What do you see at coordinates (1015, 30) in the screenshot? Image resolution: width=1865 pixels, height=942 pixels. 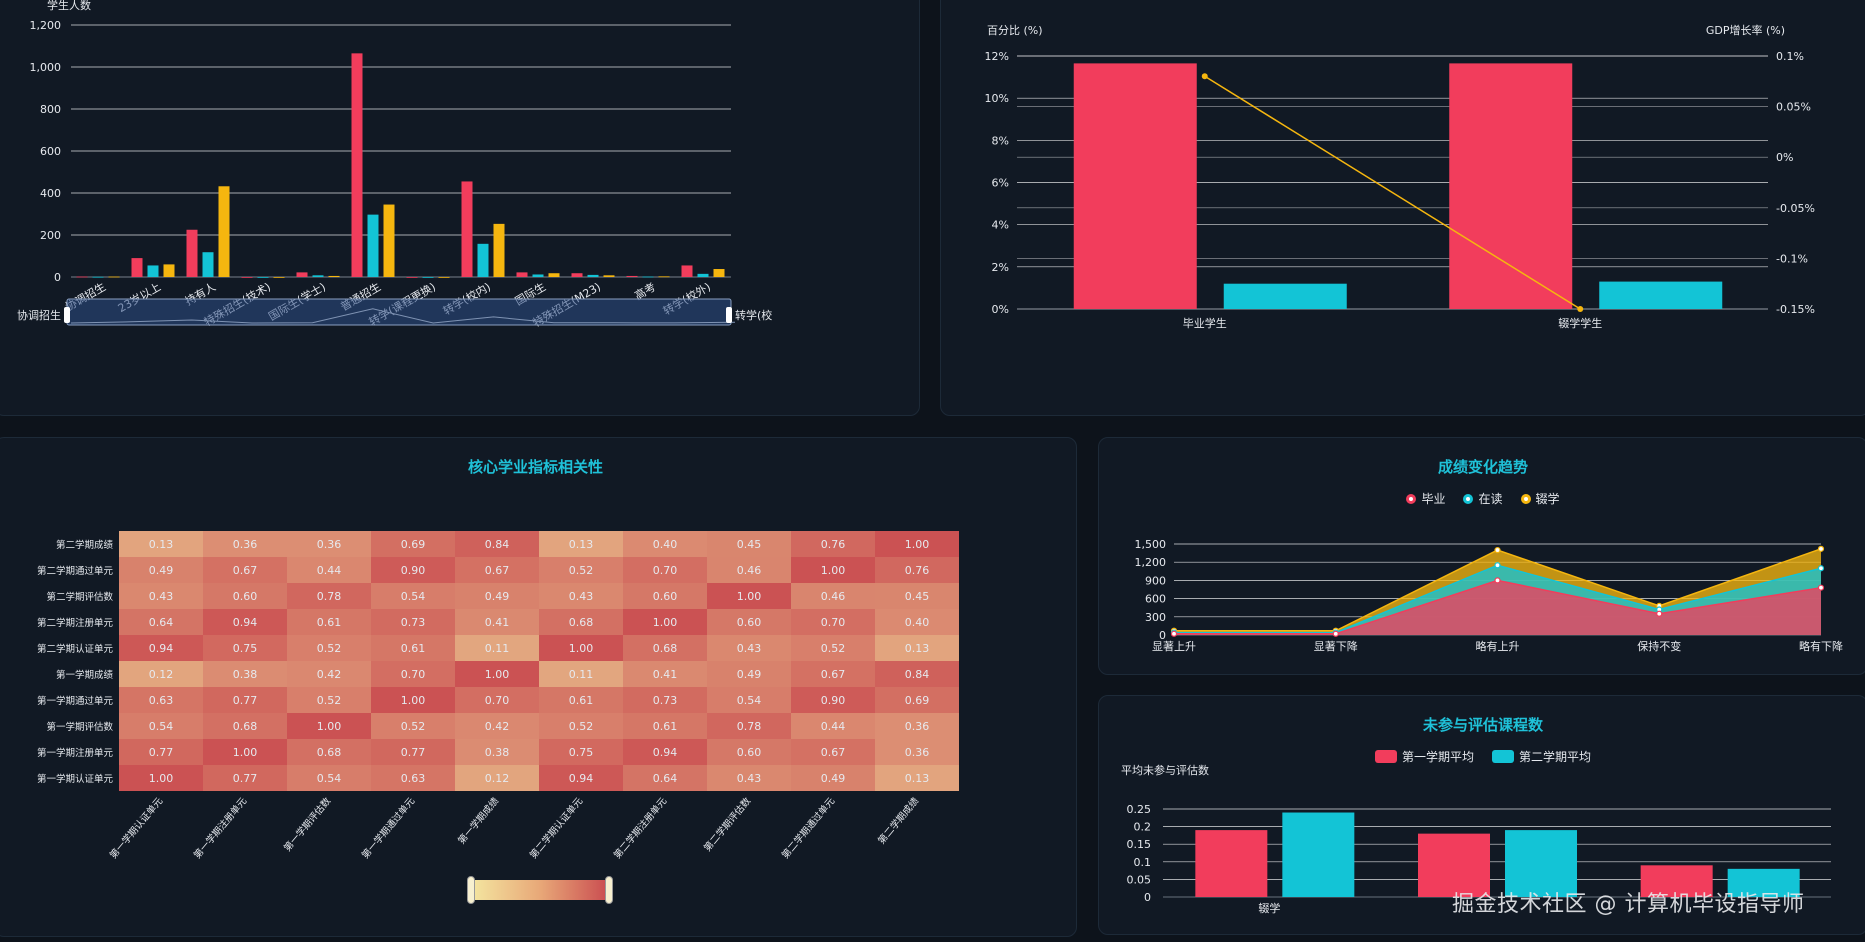 I see `y-axis-title-left: 百分比 (%)` at bounding box center [1015, 30].